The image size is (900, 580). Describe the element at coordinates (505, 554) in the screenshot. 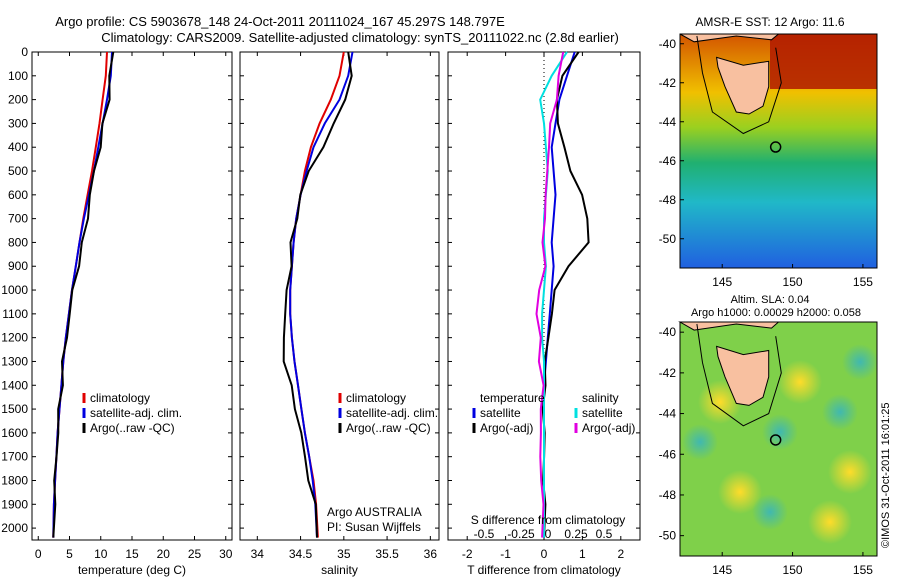

I see `difference-x-tick-label: -1` at that location.